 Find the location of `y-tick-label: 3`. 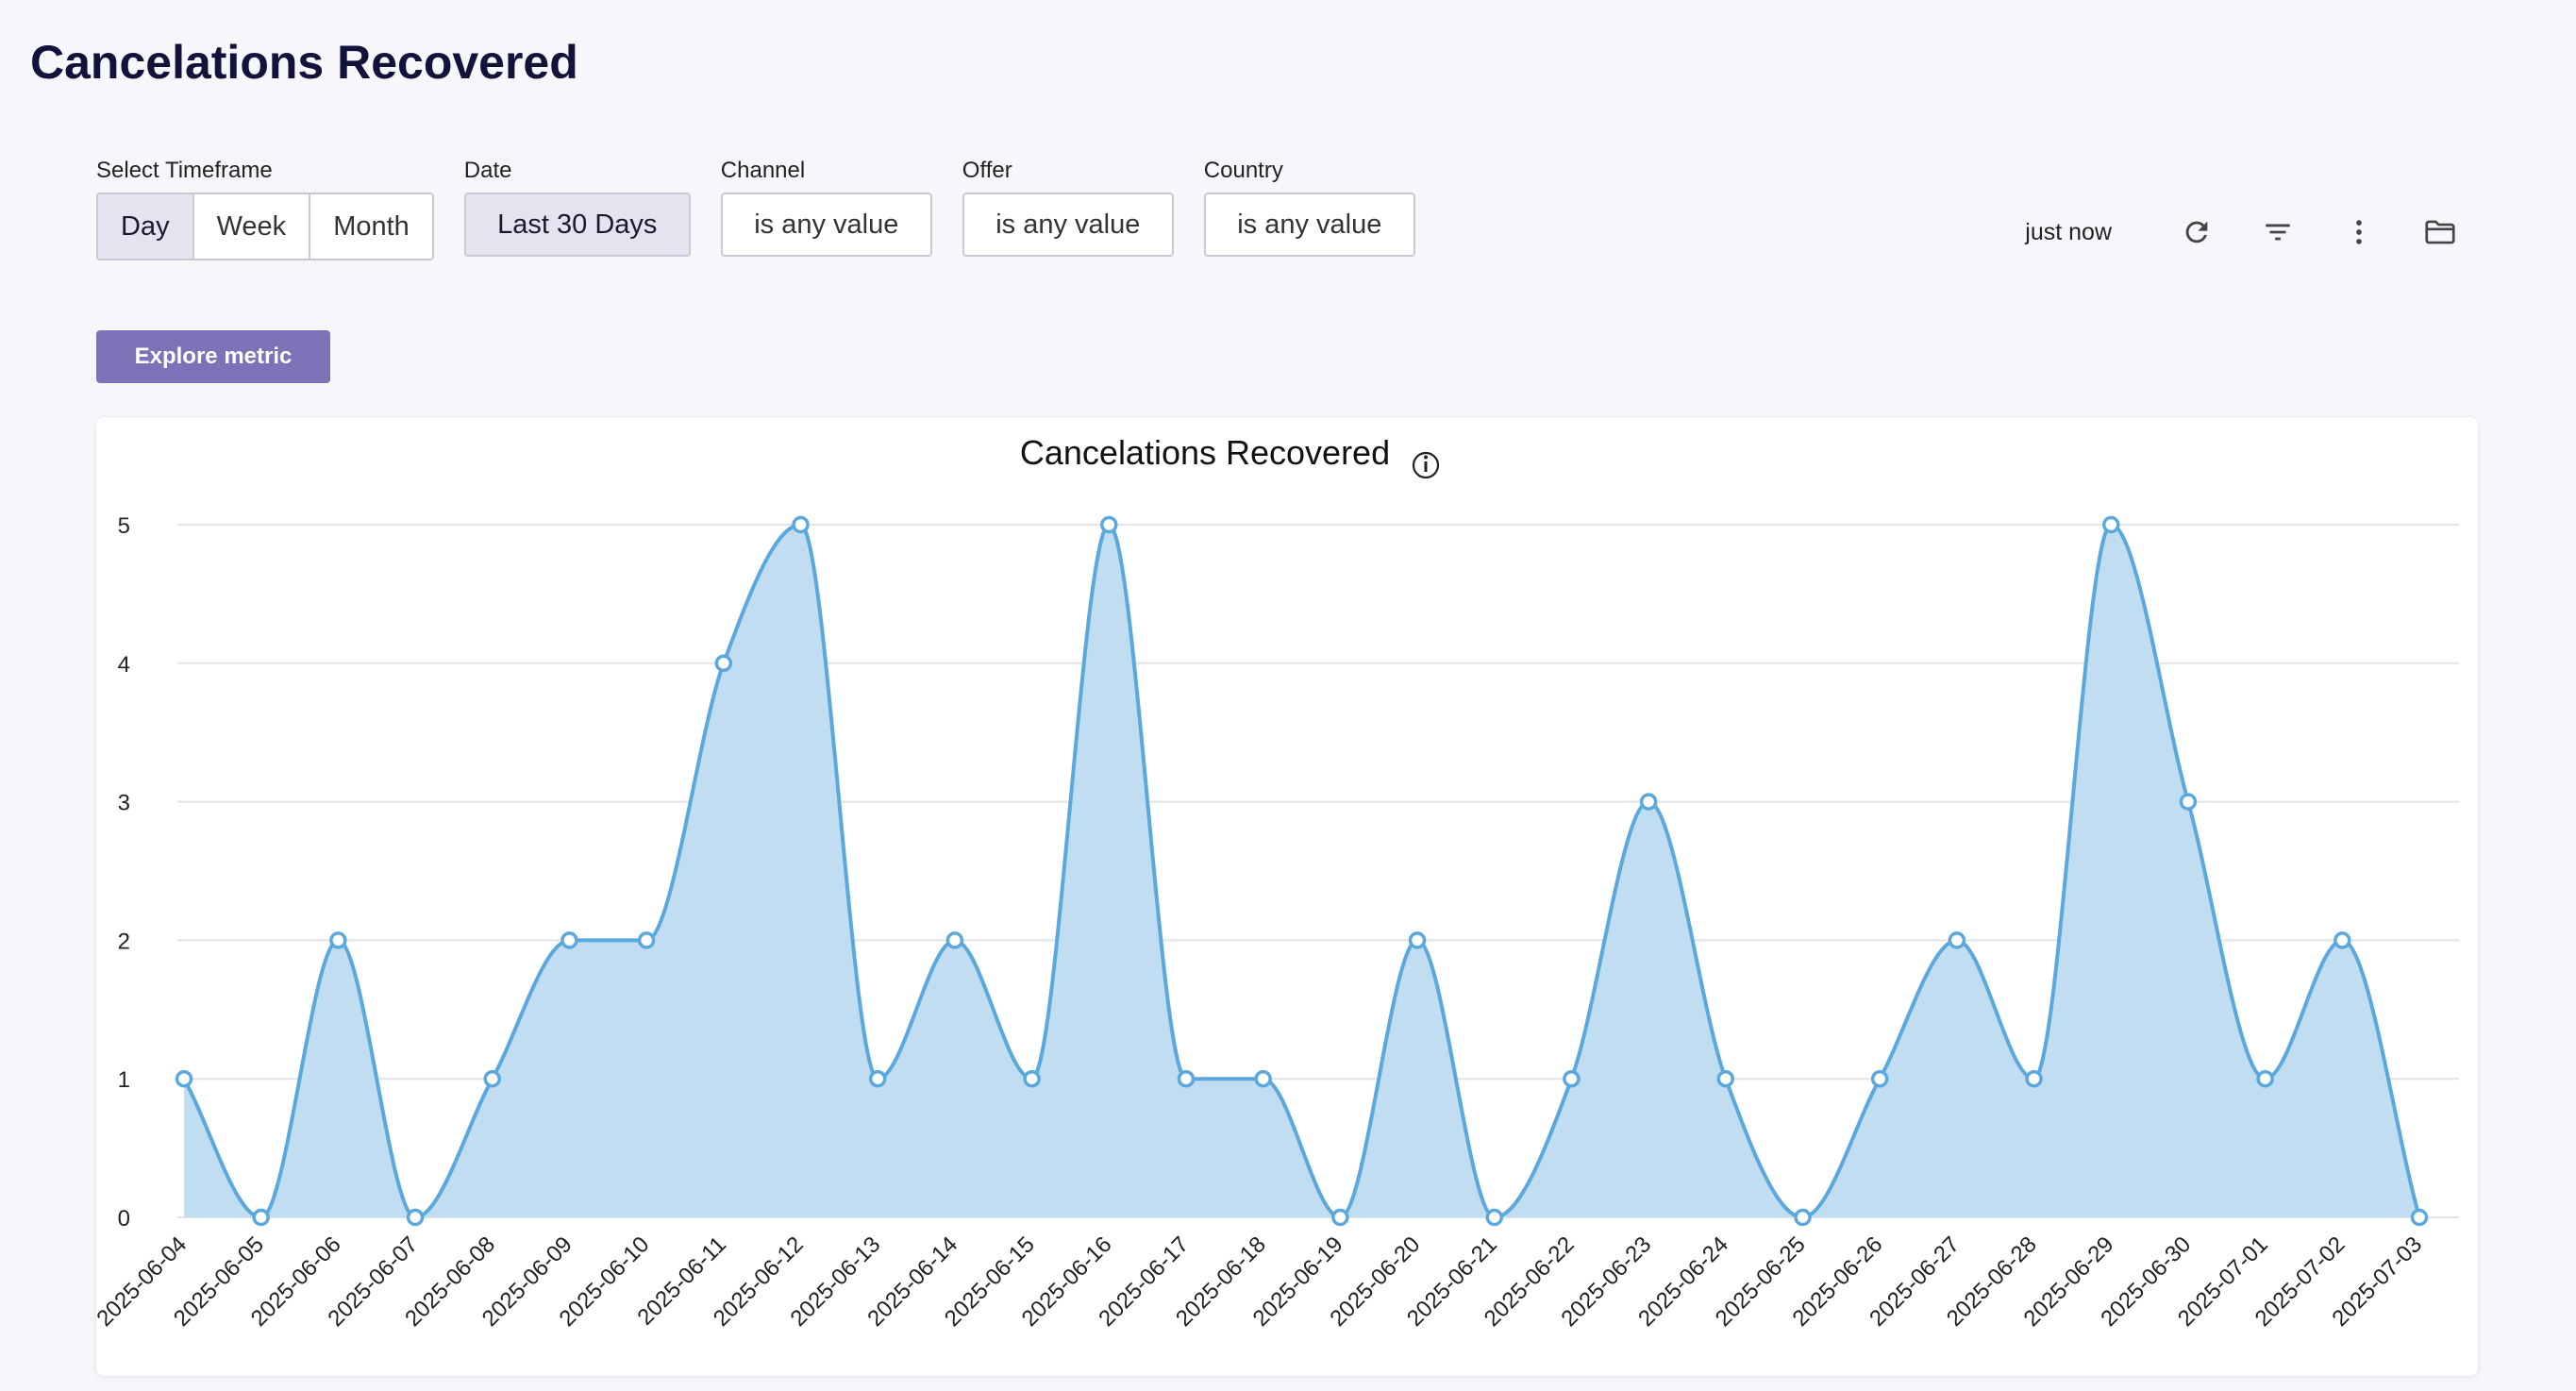

y-tick-label: 3 is located at coordinates (124, 803).